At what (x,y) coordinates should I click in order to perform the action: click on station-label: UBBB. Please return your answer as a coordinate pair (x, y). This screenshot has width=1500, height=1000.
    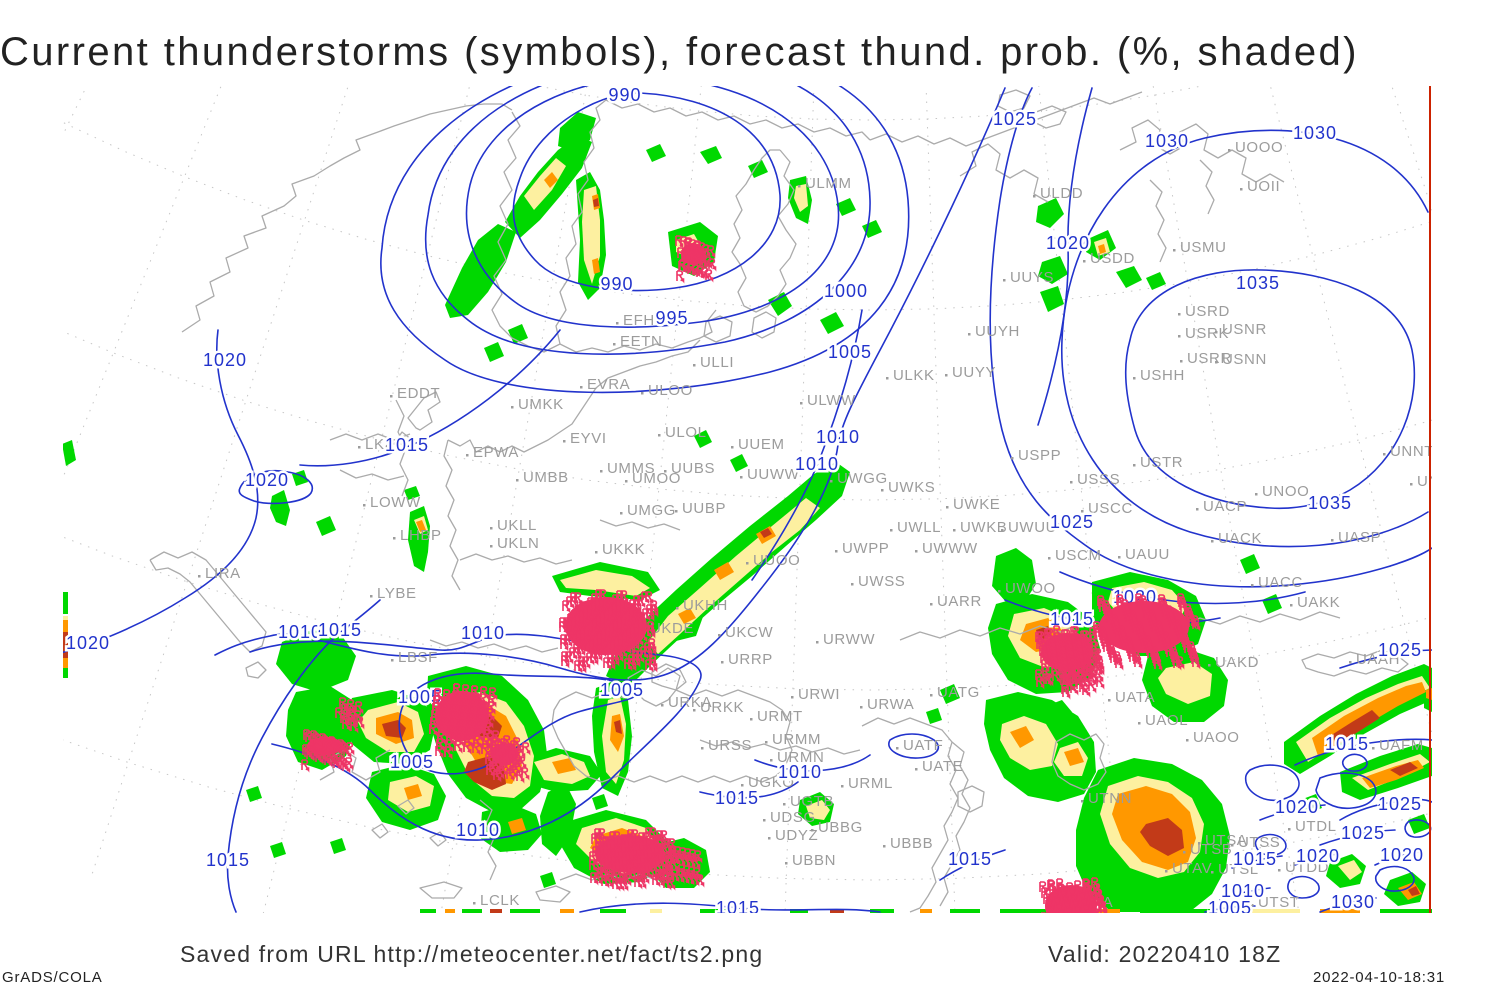
    Looking at the image, I should click on (911, 843).